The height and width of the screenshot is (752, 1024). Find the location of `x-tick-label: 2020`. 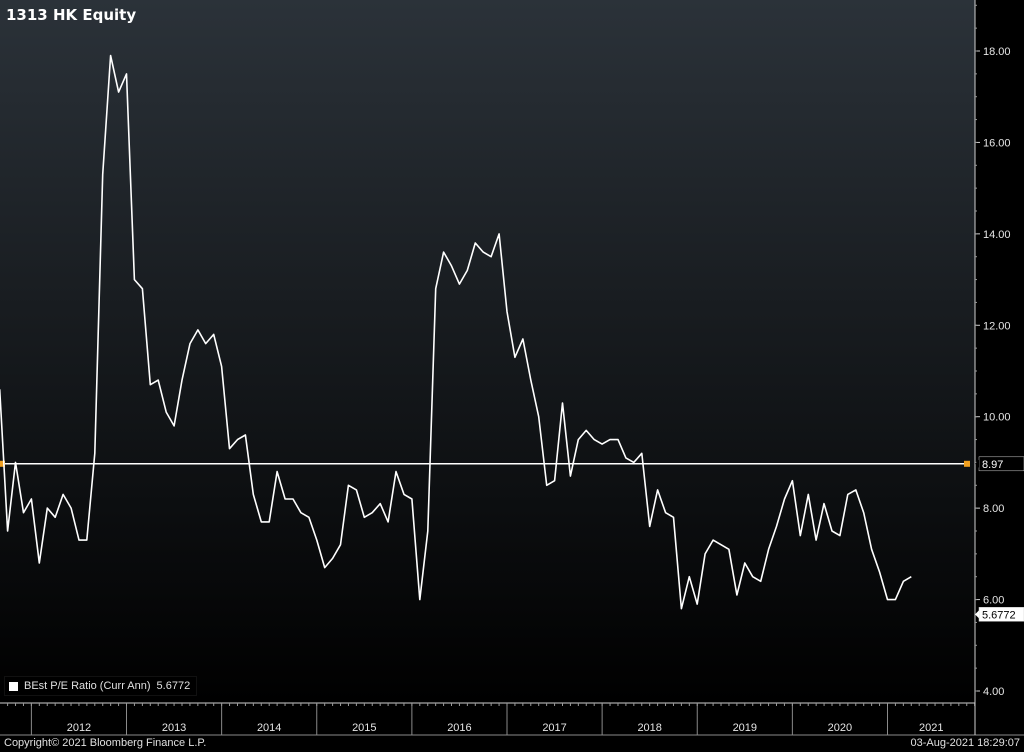

x-tick-label: 2020 is located at coordinates (840, 728).